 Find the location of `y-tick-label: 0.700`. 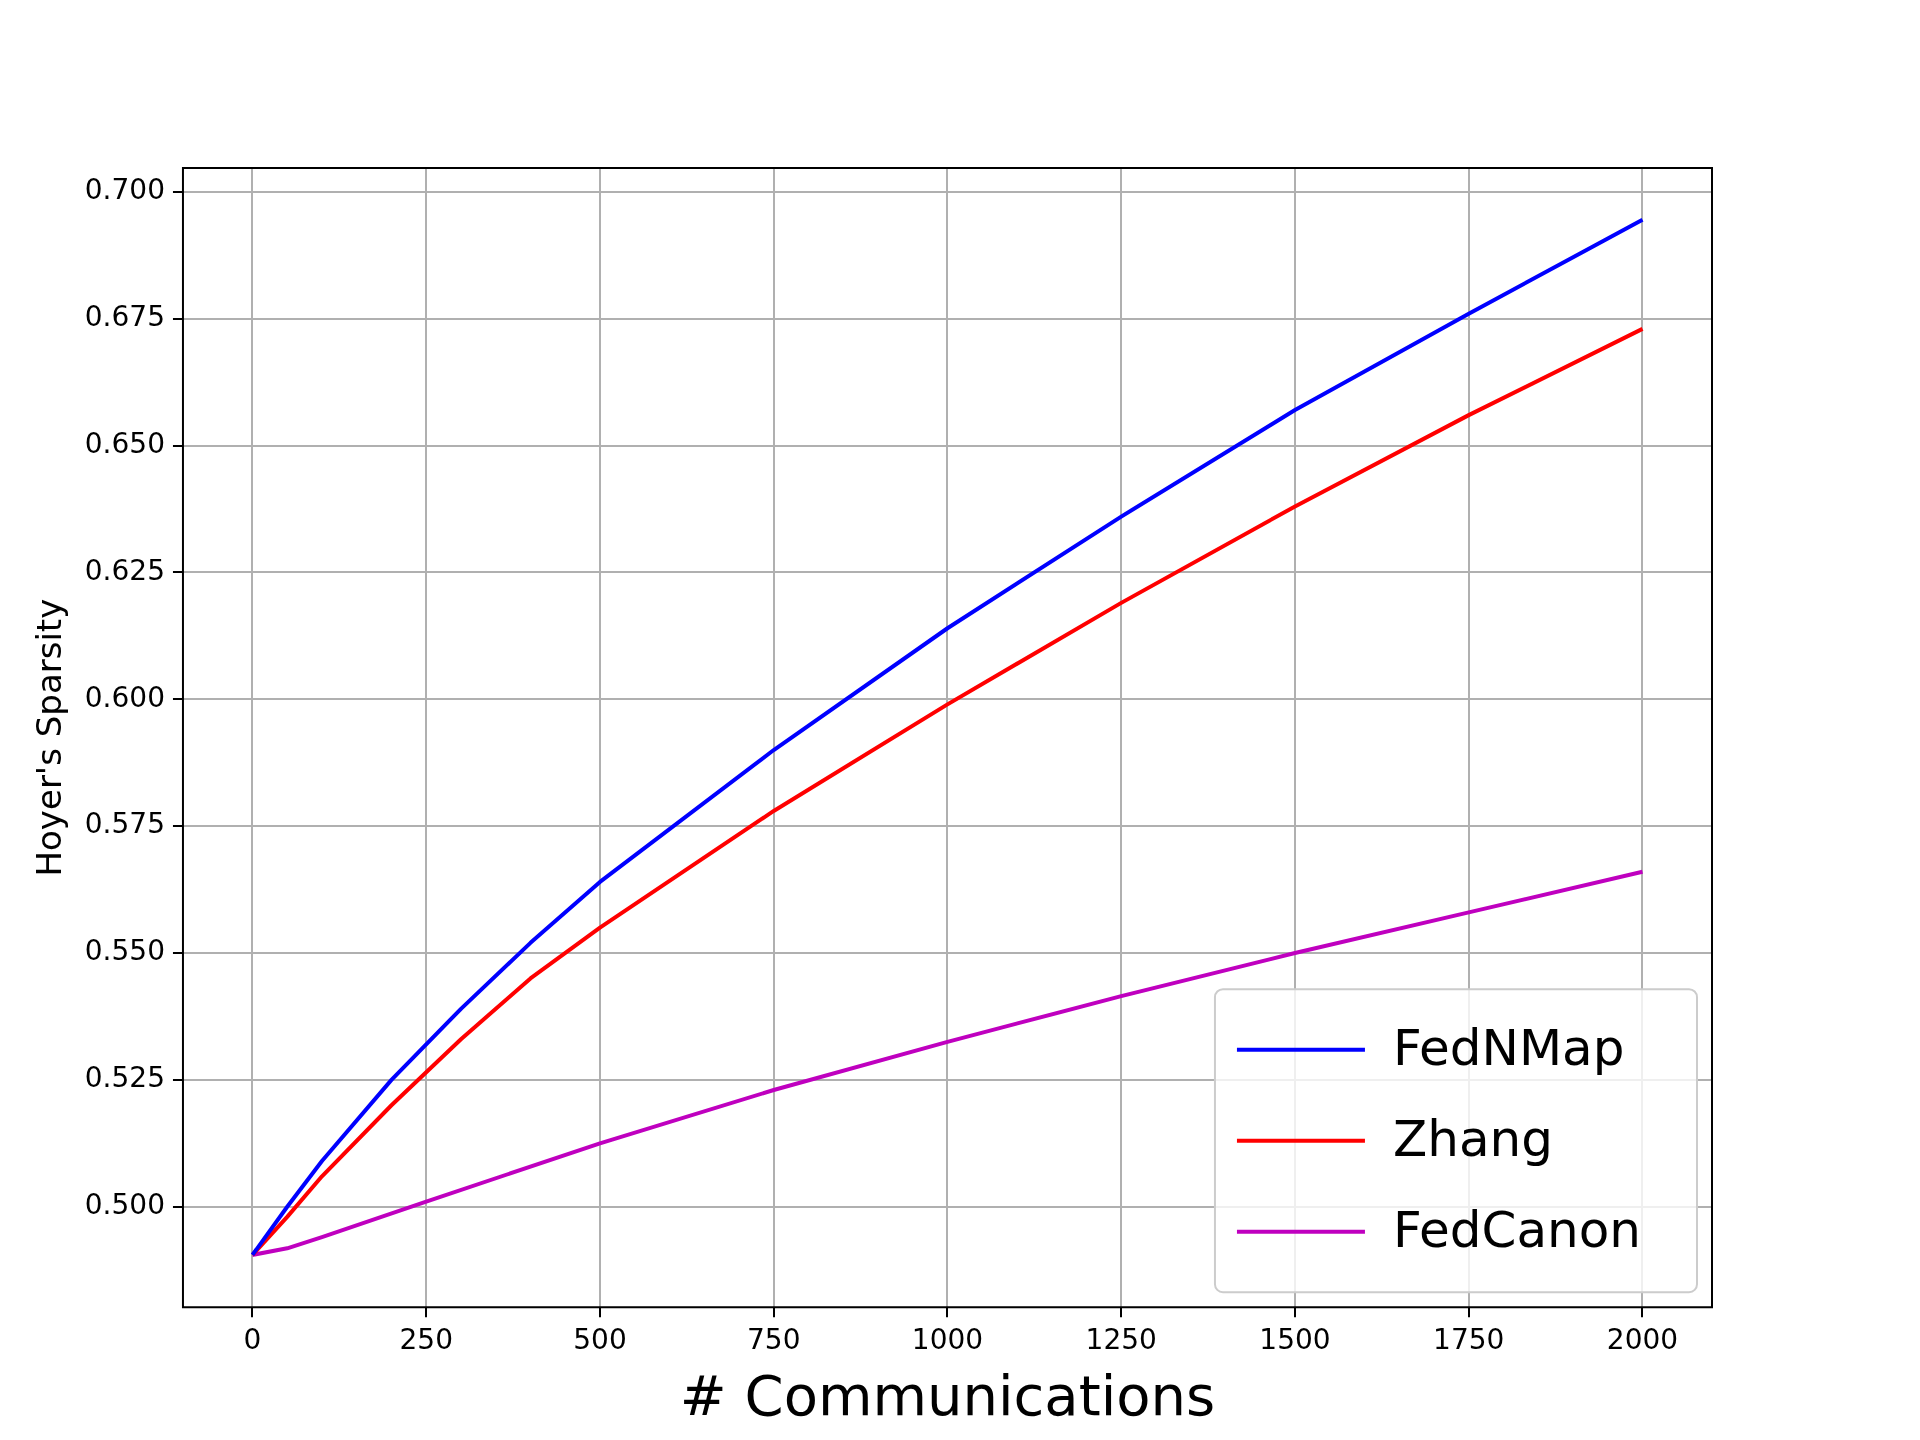

y-tick-label: 0.700 is located at coordinates (124, 190).